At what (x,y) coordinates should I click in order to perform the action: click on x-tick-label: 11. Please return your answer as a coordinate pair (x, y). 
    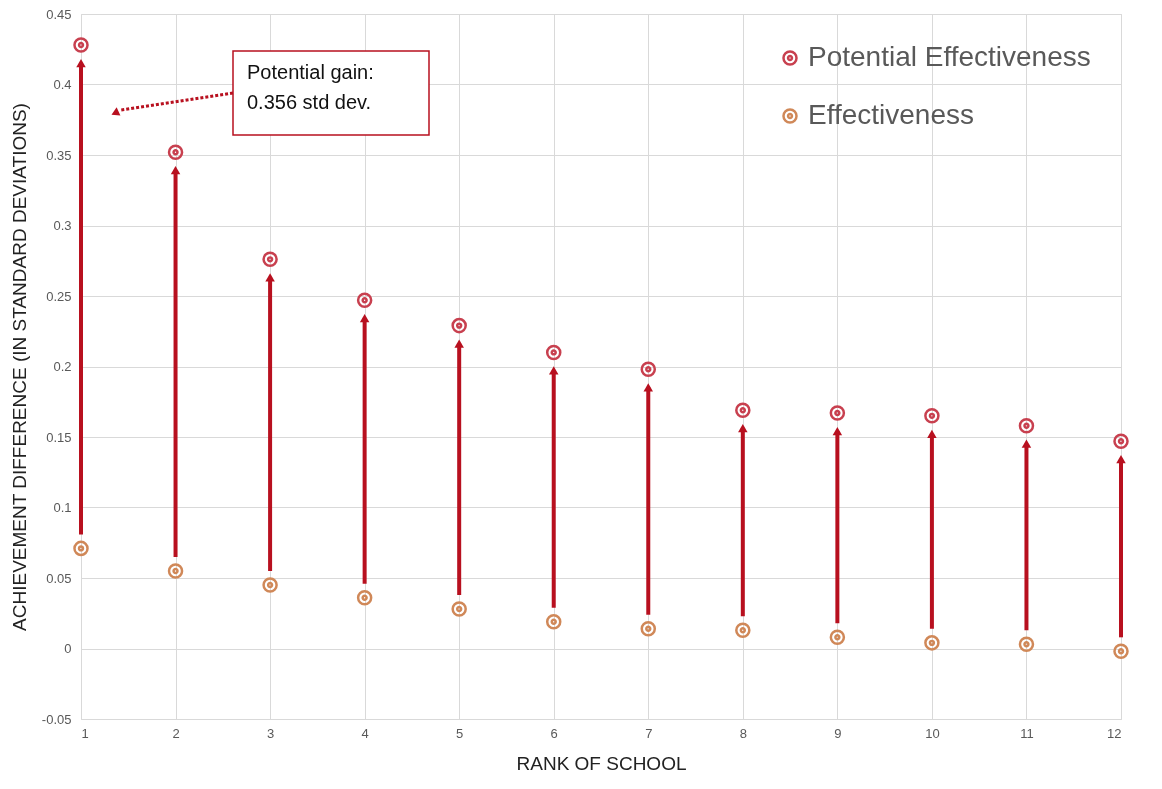
    Looking at the image, I should click on (1027, 733).